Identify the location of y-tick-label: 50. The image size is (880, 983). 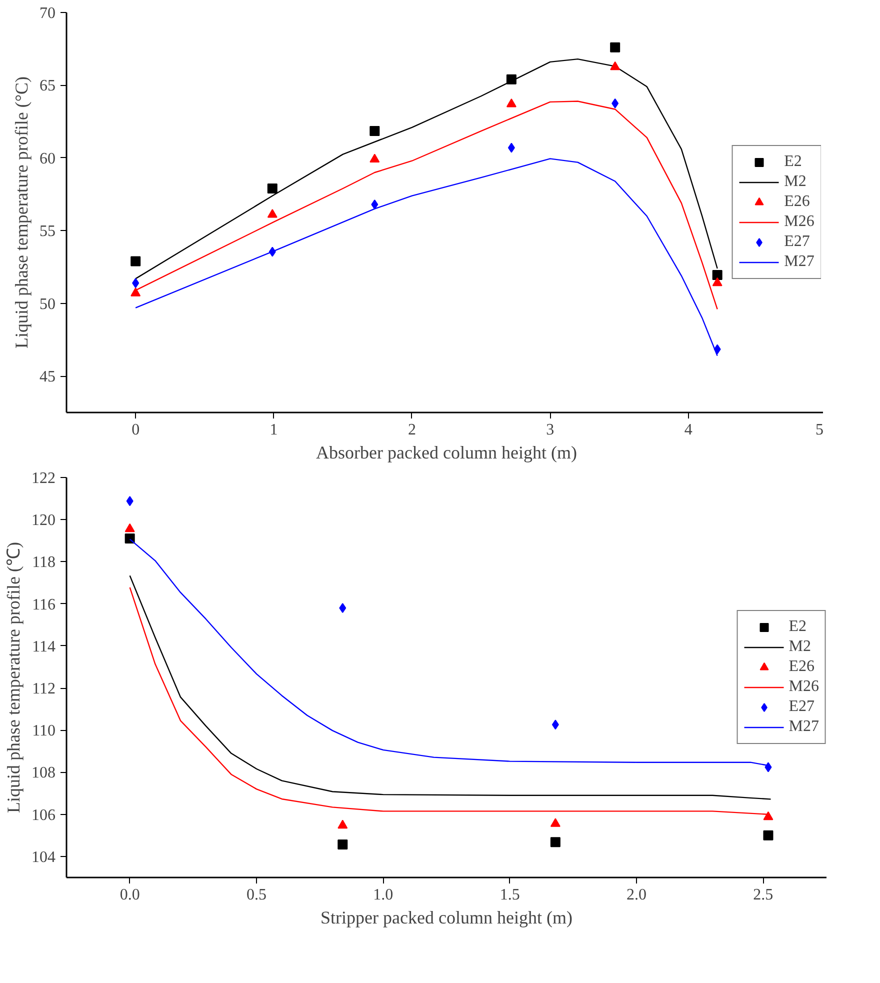
(48, 304).